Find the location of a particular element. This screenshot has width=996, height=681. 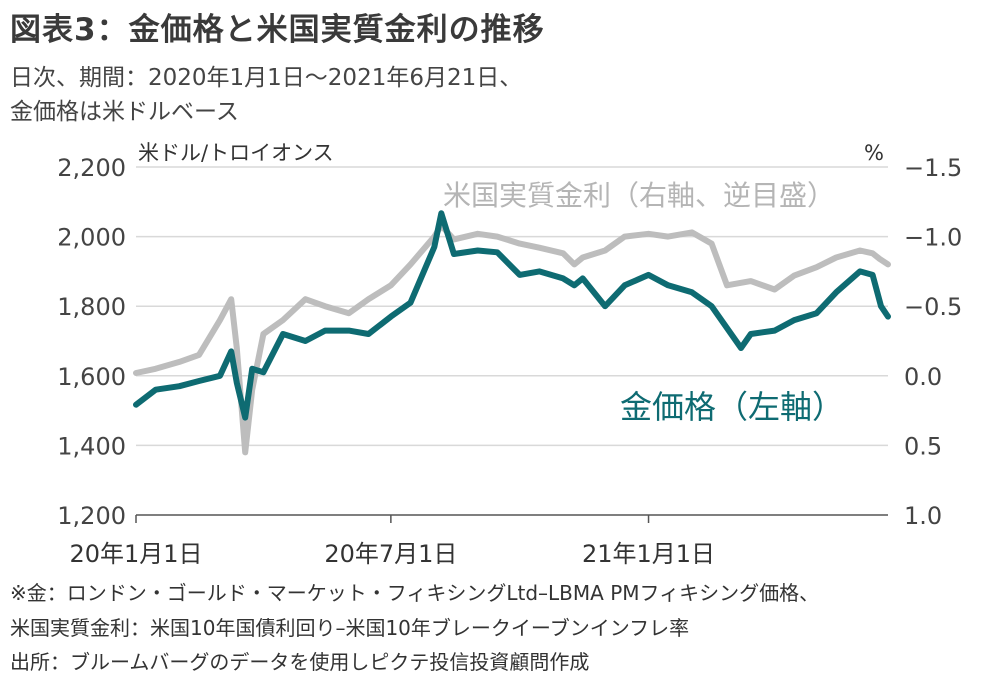

footnote-source: 出所：ブルームバーグのデータを使用しピクテ投信投資顧問作成 is located at coordinates (300, 662).